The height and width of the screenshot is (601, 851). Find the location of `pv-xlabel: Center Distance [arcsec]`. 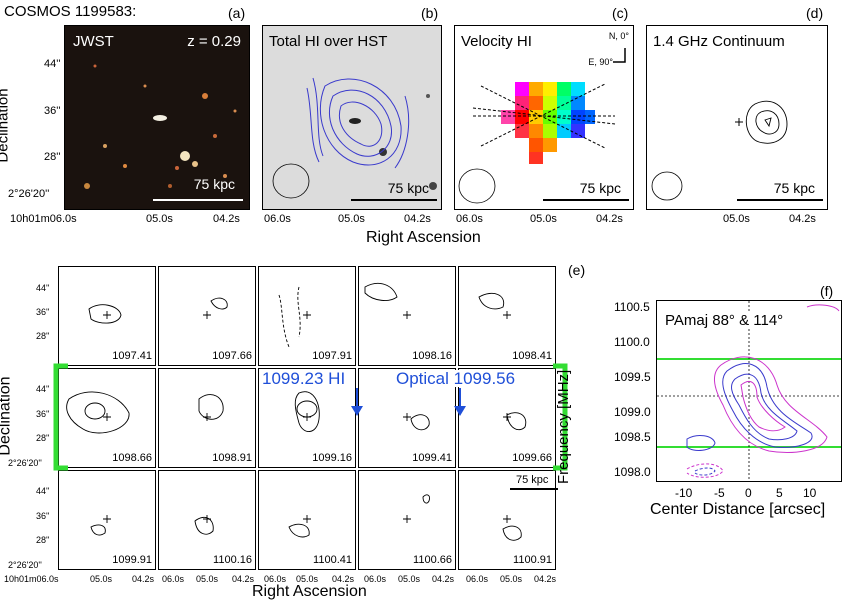

pv-xlabel: Center Distance [arcsec] is located at coordinates (738, 509).